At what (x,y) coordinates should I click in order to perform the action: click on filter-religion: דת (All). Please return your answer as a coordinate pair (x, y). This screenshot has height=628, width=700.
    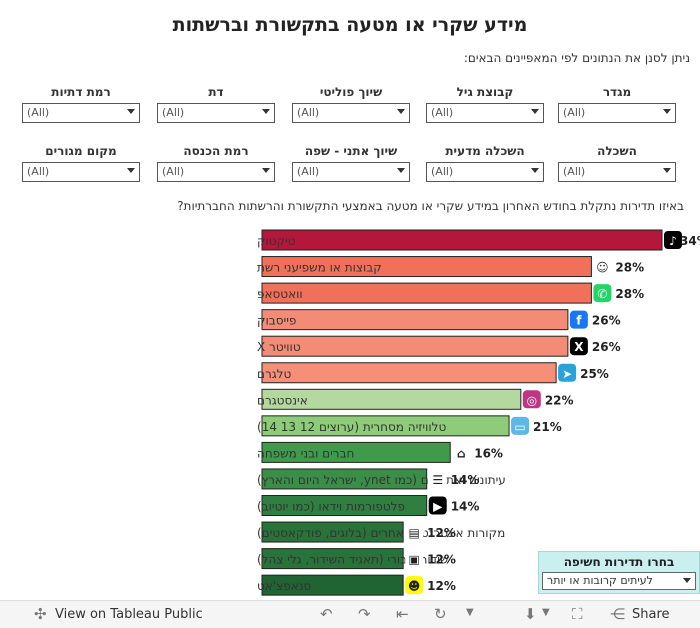
    Looking at the image, I should click on (216, 104).